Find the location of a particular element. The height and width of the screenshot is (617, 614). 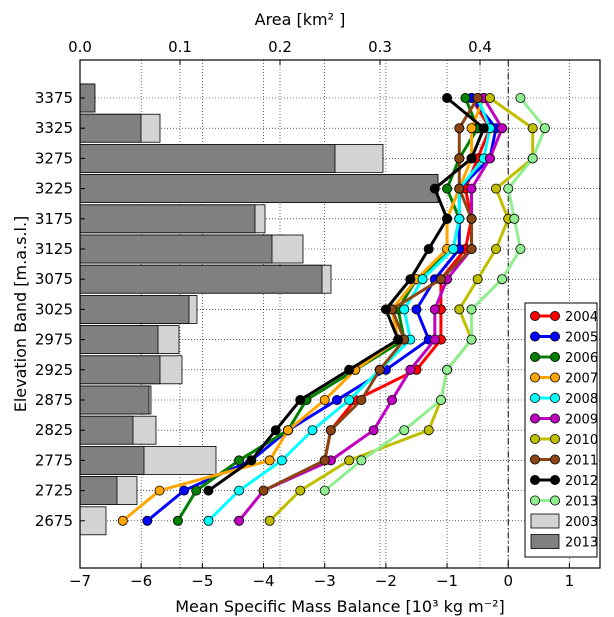

legend-marker-2007 is located at coordinates (555, 377).